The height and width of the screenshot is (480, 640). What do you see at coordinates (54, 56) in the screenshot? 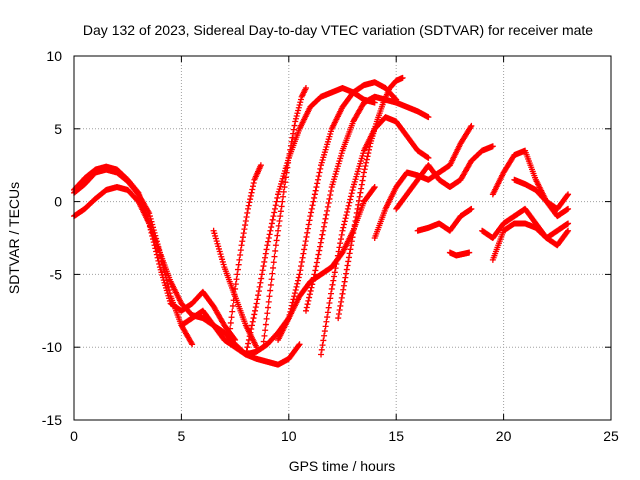
I see `y-tick-label: 10` at bounding box center [54, 56].